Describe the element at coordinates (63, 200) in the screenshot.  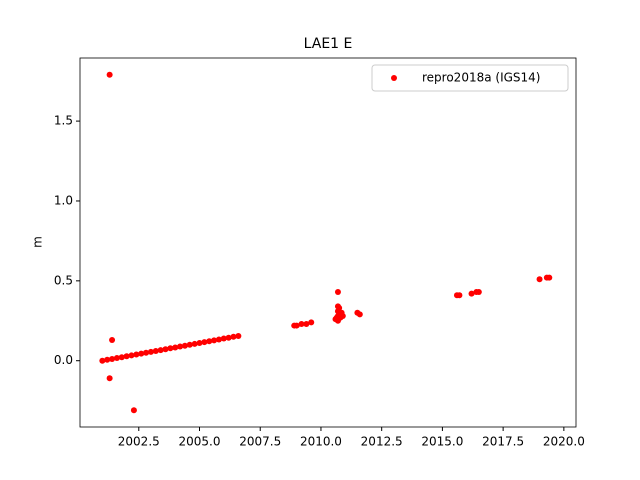
I see `y-tick-label: 1.0` at that location.